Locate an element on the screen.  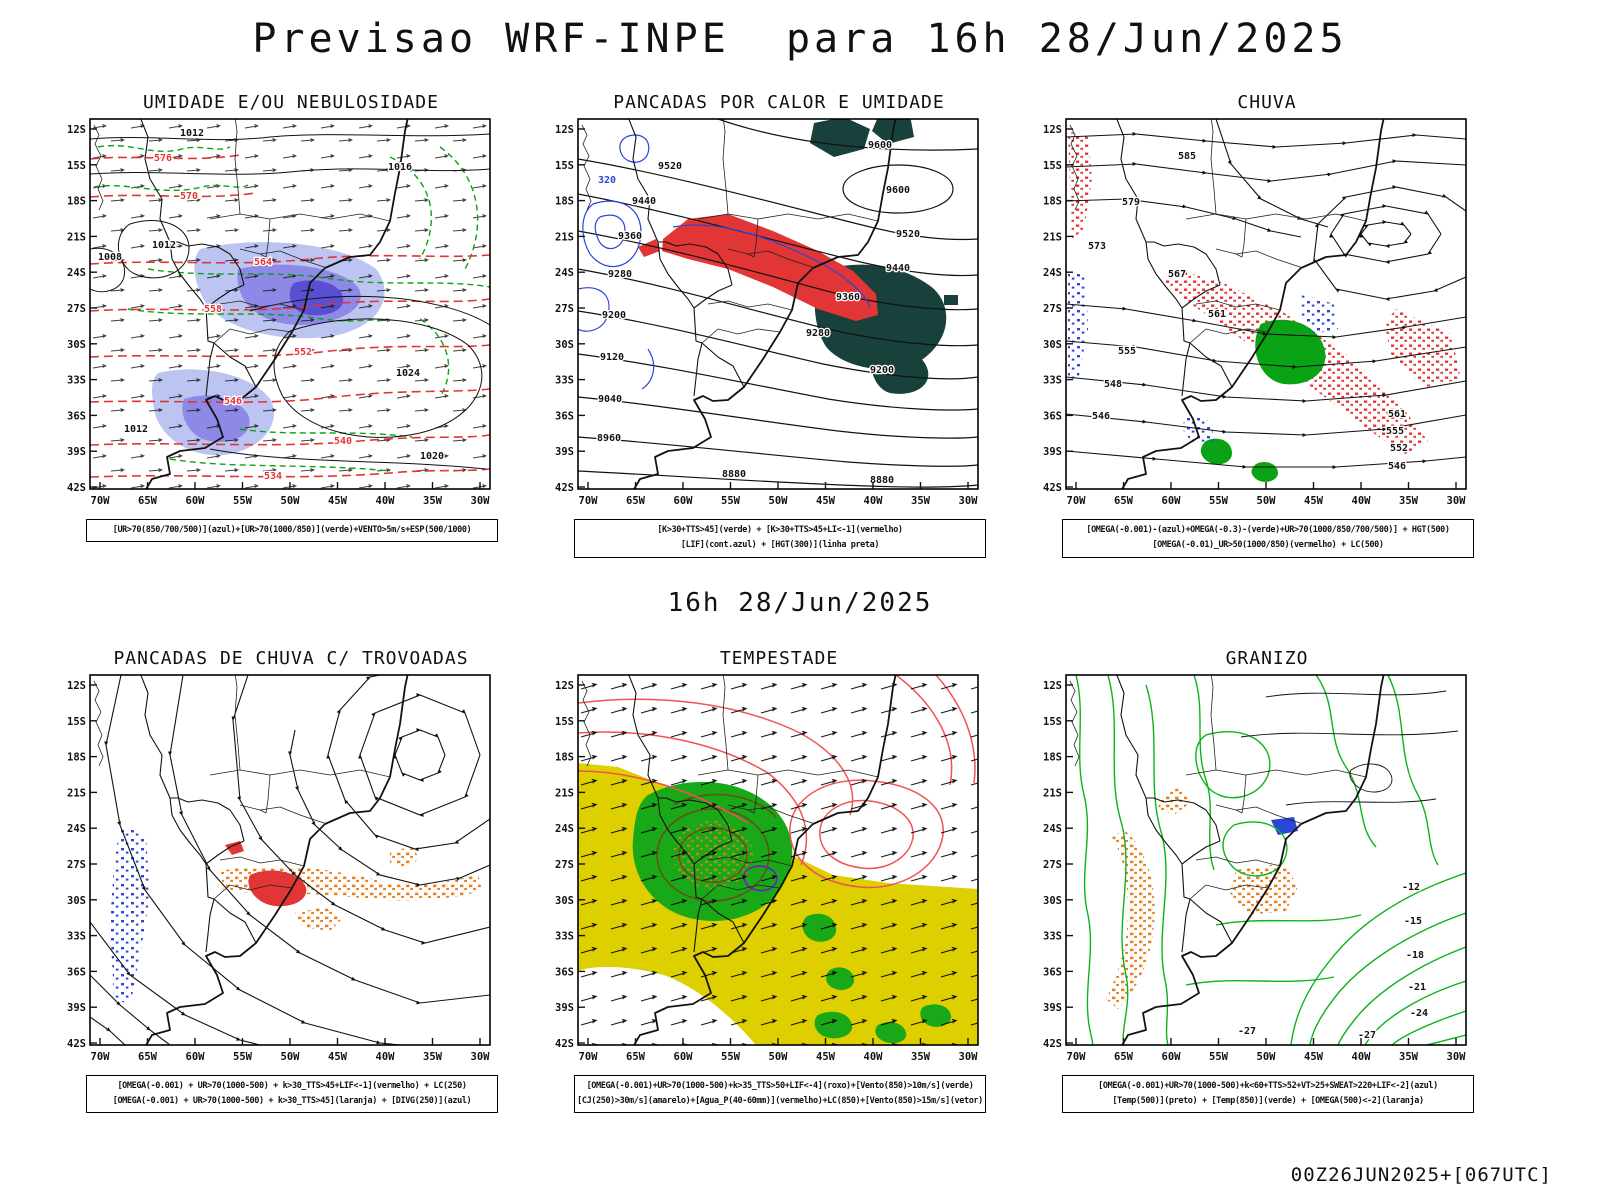
contour-label: 1020 is located at coordinates (432, 456).